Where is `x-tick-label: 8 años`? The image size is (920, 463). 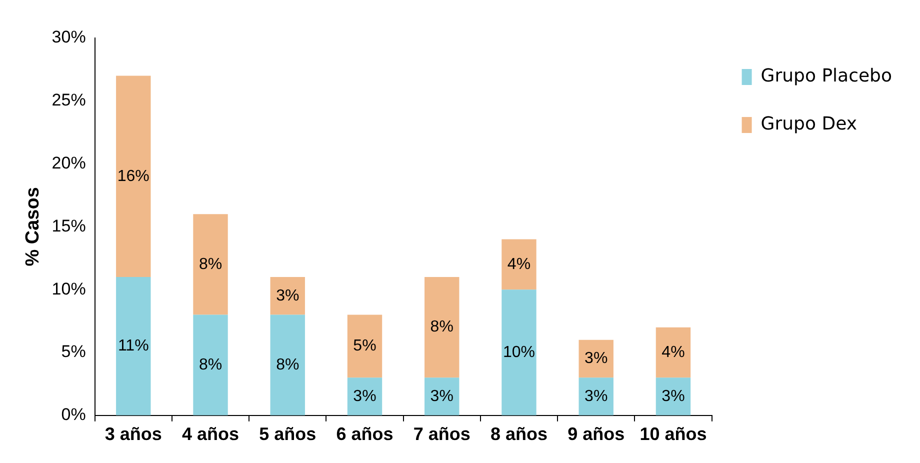 x-tick-label: 8 años is located at coordinates (519, 434).